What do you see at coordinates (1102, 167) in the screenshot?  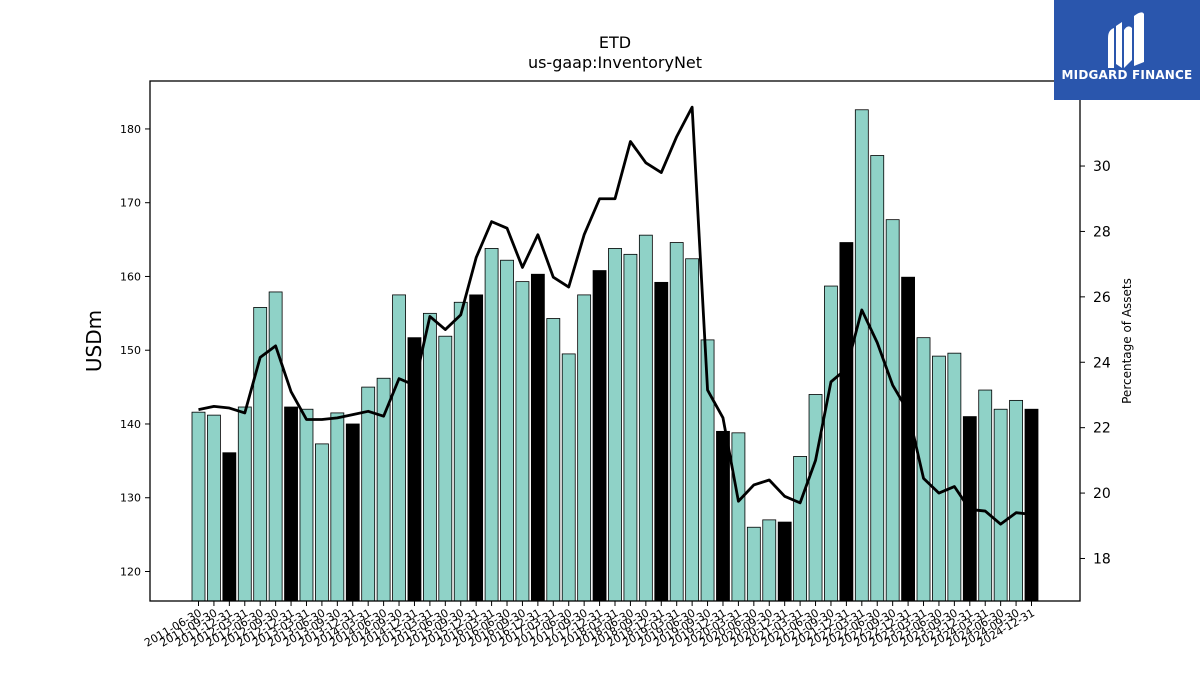 I see `y2-tick-label: 30` at bounding box center [1102, 167].